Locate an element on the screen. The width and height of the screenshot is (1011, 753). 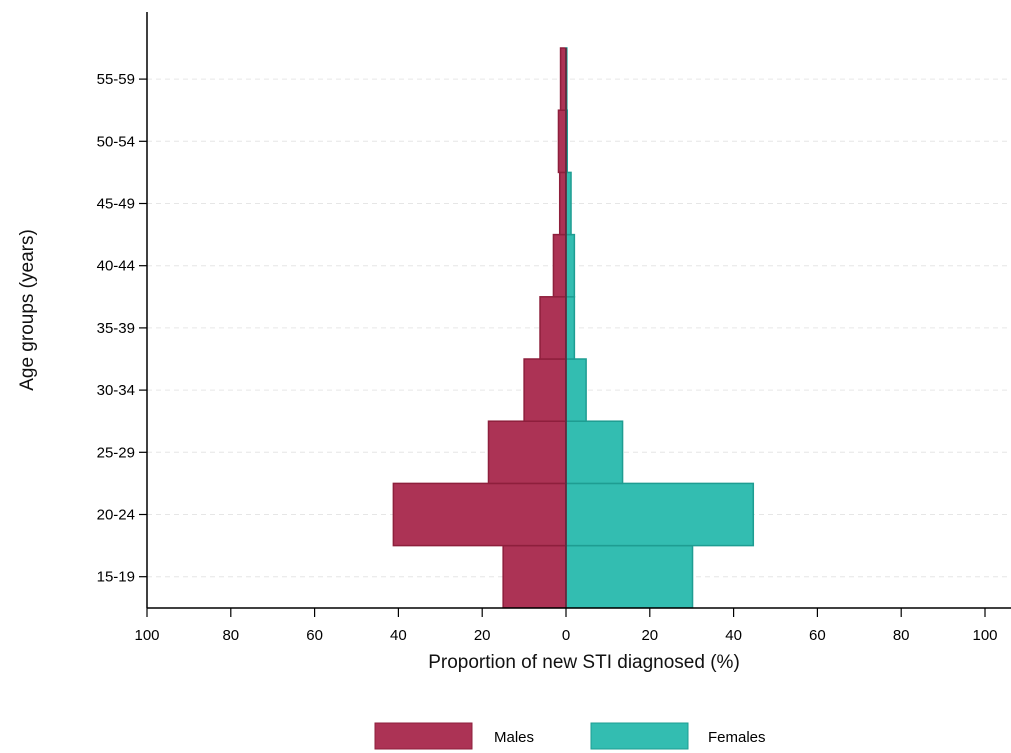
y-tick-label: 50-54 is located at coordinates (116, 141).